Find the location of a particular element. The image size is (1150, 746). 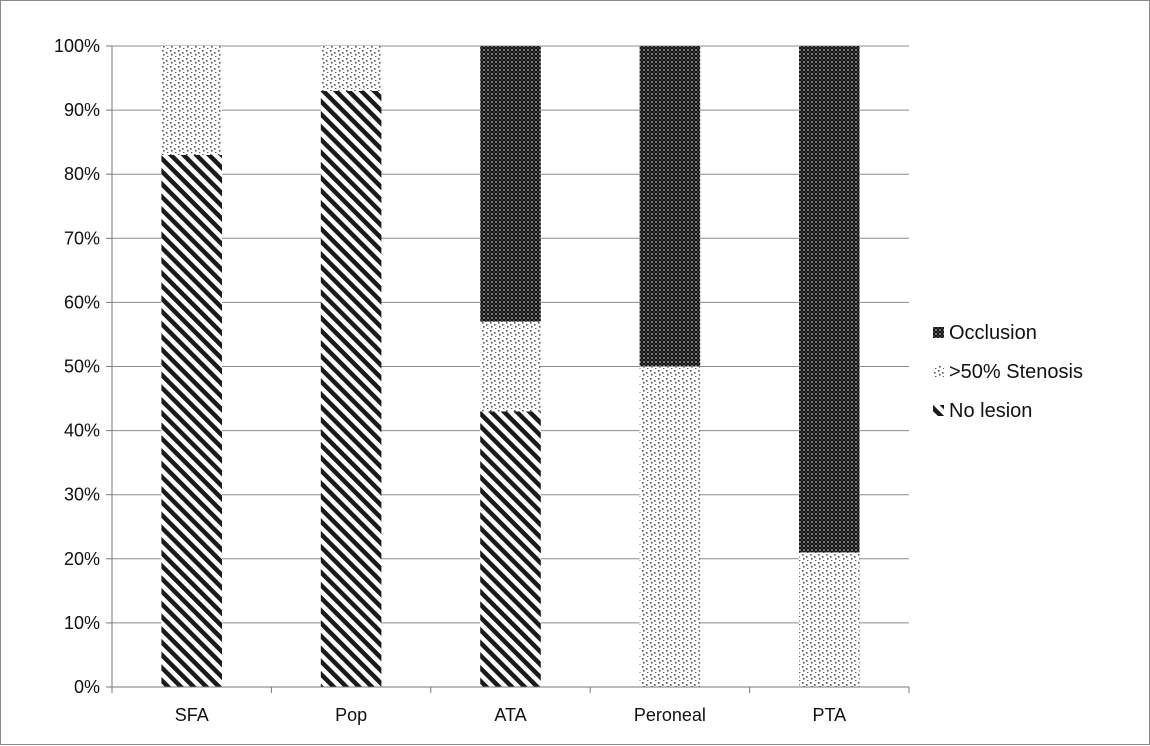

legend: Occlusion >50% Stenosis No lesion is located at coordinates (1008, 372).